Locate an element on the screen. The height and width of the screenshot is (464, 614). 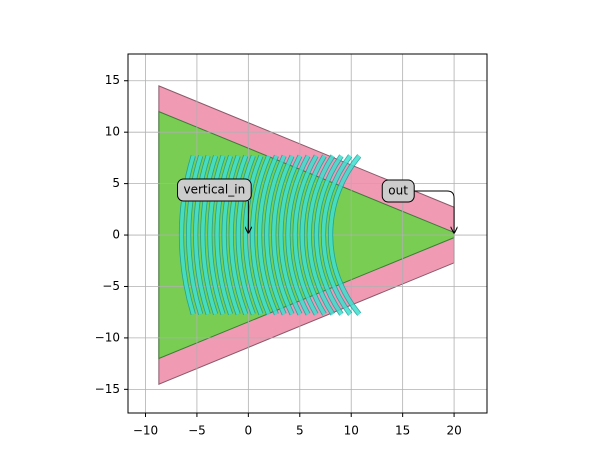
y-tick-label: 15 is located at coordinates (112, 80).